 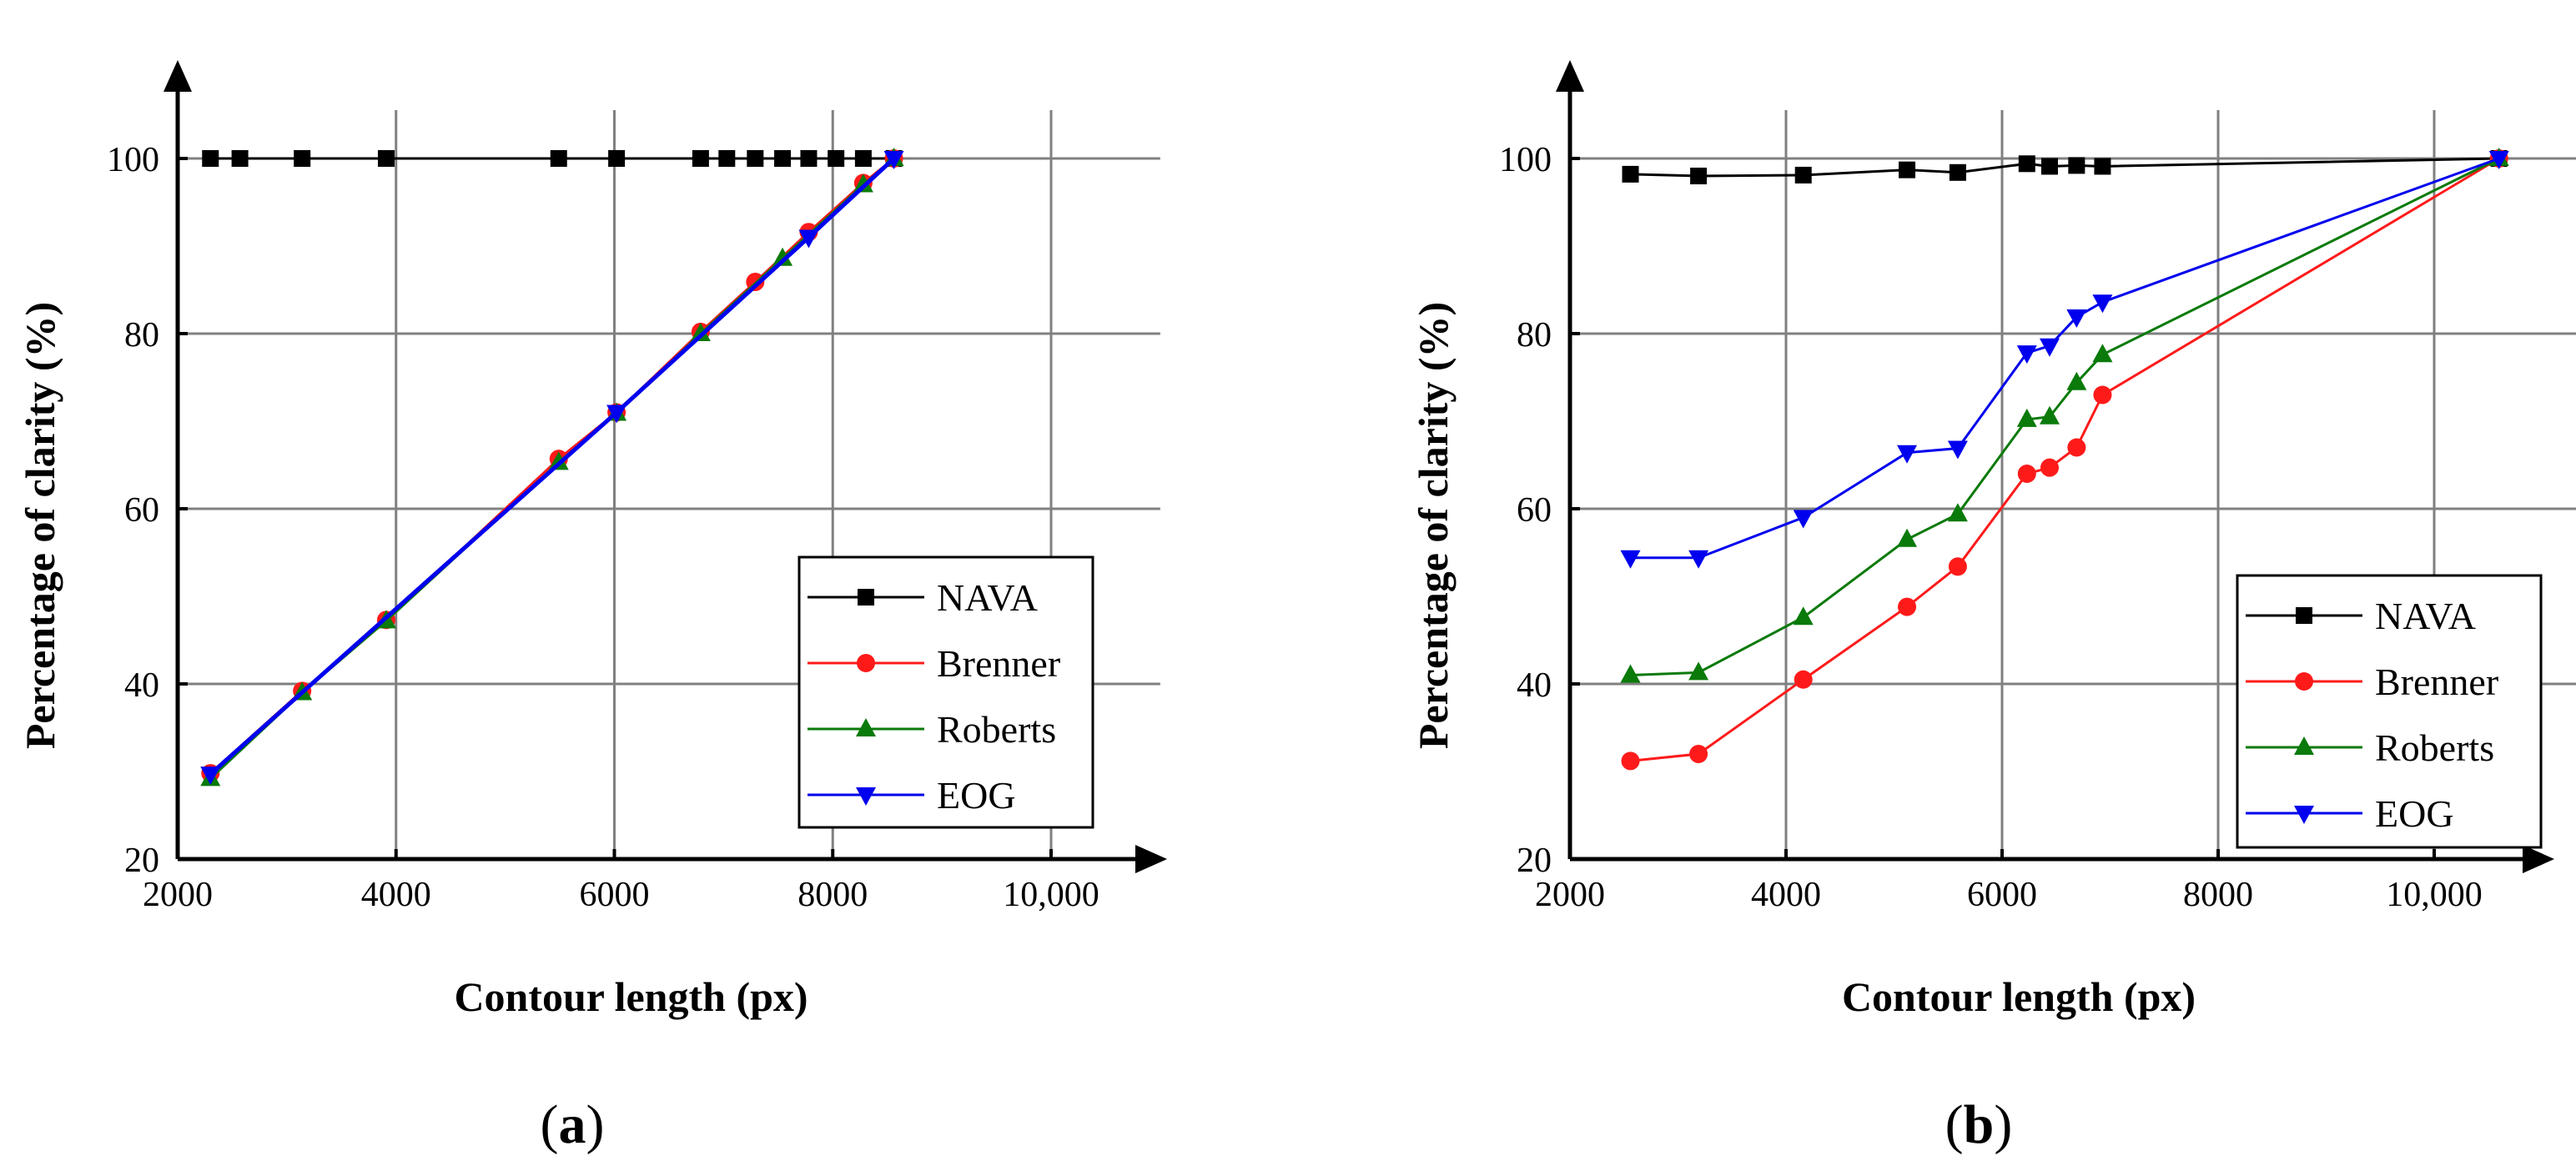 I want to click on panel-caption: (a), so click(x=573, y=1124).